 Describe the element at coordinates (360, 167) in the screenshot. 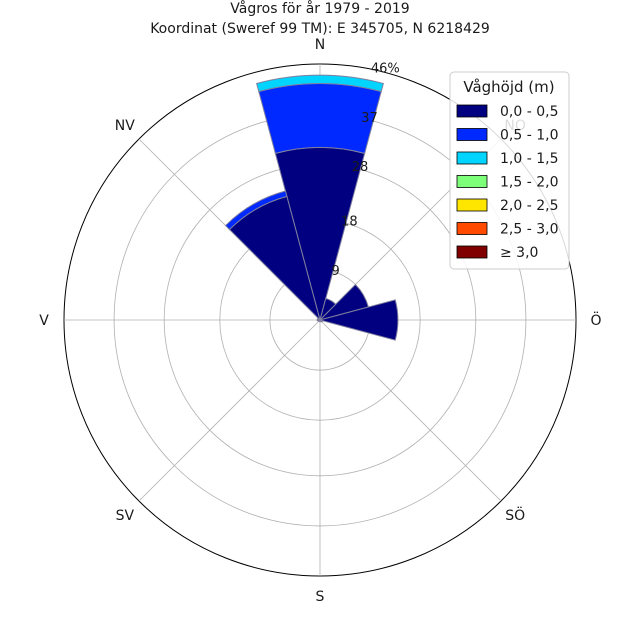

I see `ring-label: 28` at that location.